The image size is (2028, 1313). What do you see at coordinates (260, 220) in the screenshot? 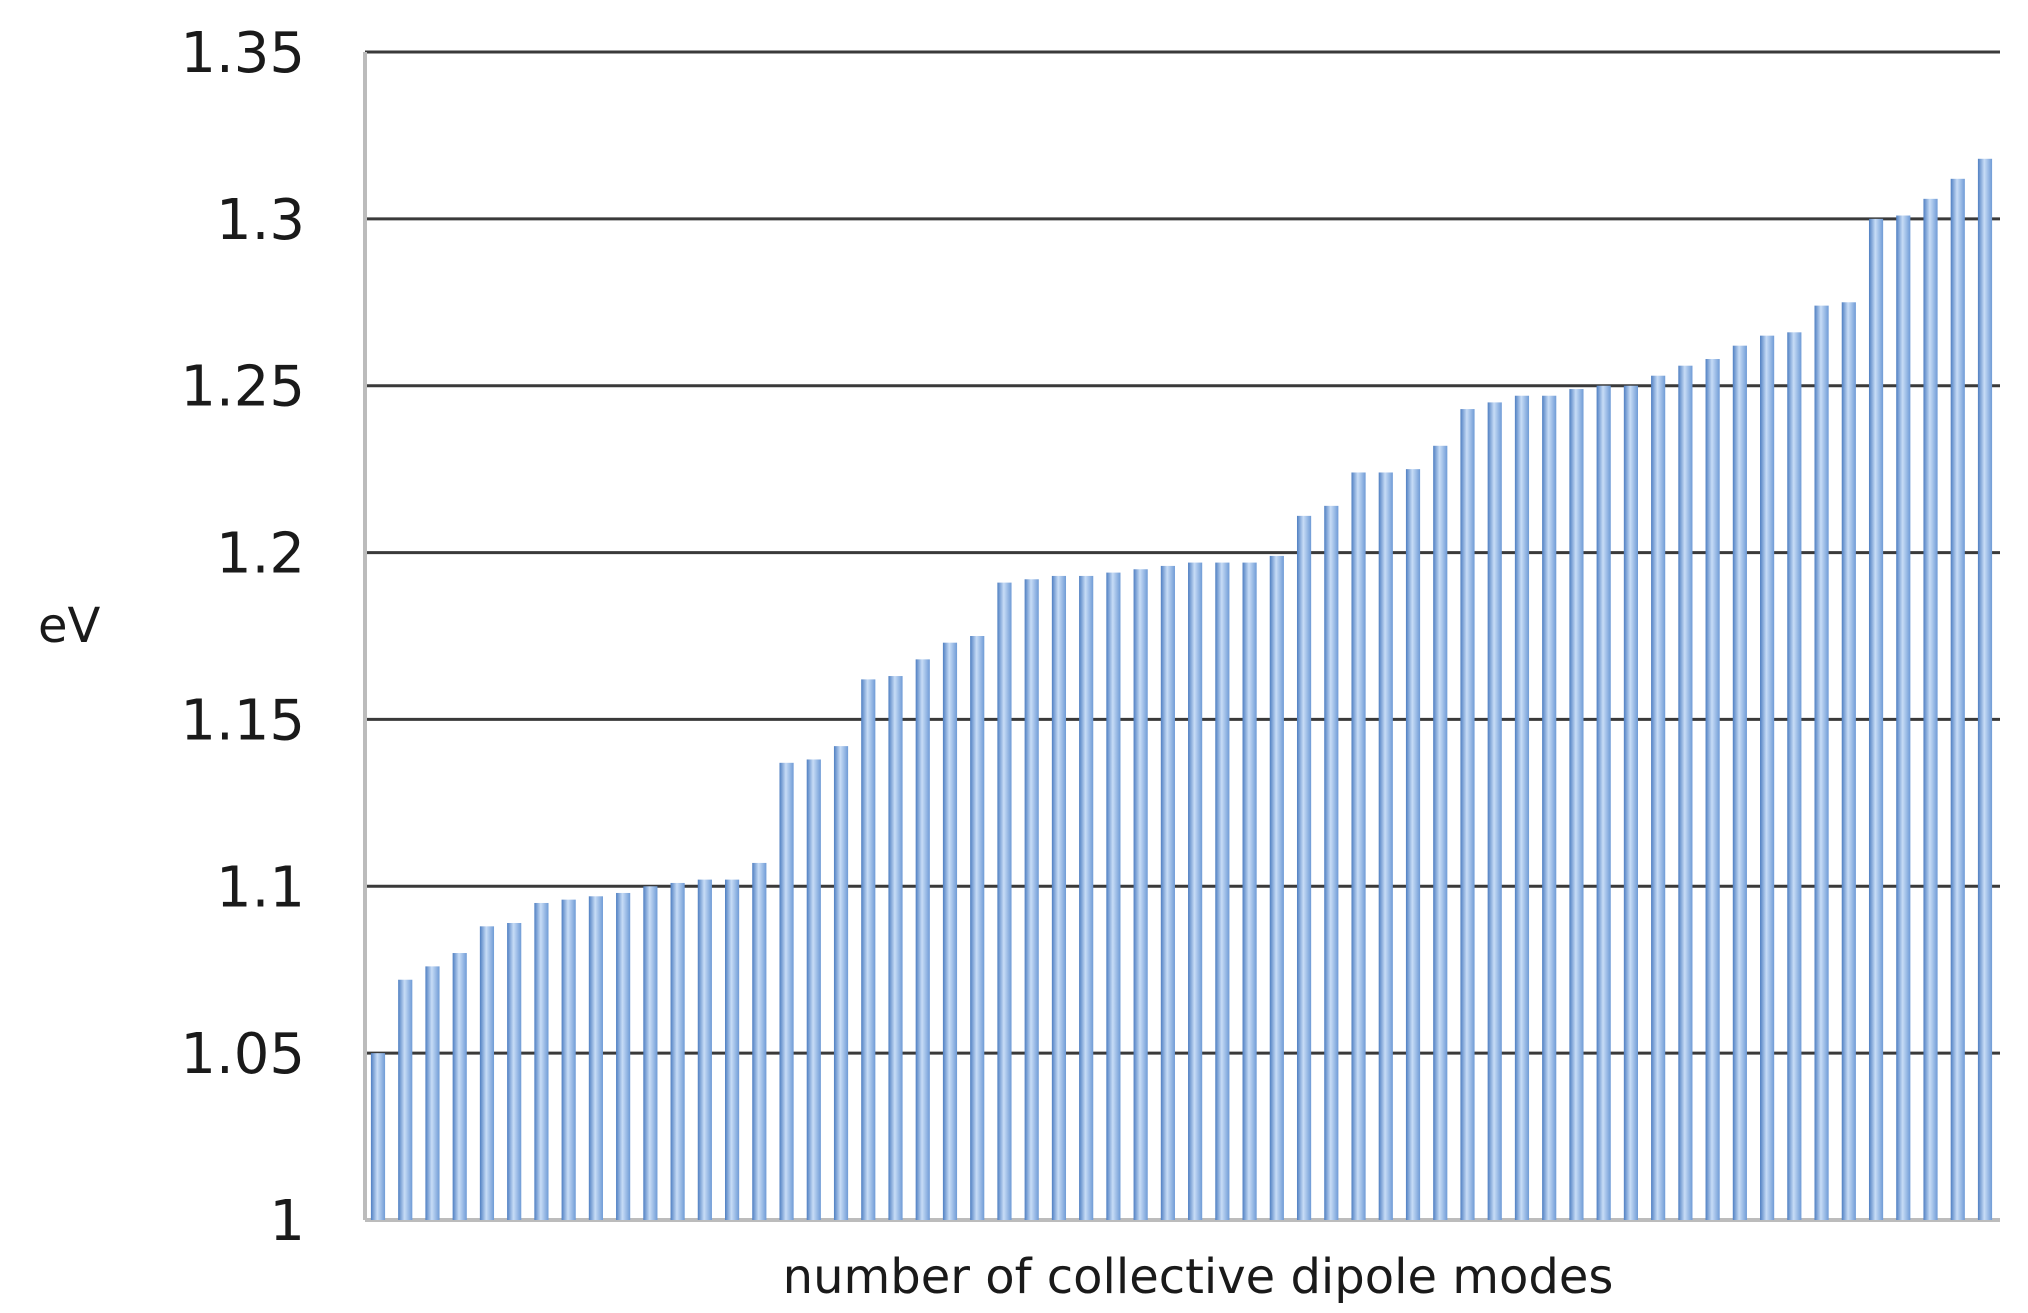
I see `y-tick-label: 1.3` at bounding box center [260, 220].